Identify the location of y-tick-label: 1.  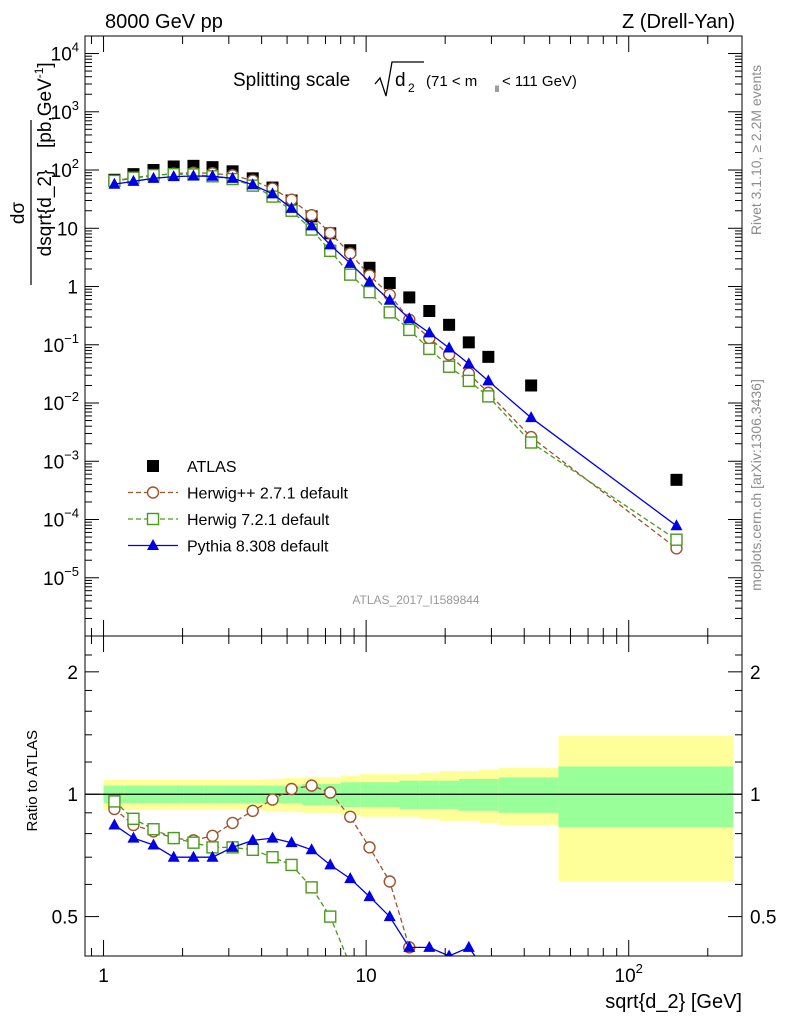
(72, 288).